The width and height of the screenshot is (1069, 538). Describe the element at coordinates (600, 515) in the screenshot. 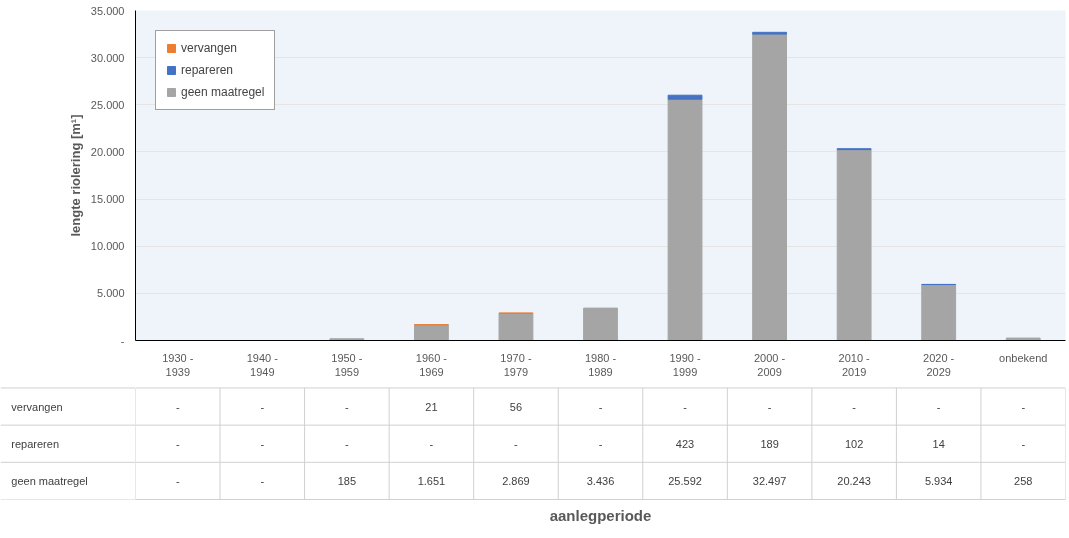

I see `text: aanlegperiode` at that location.